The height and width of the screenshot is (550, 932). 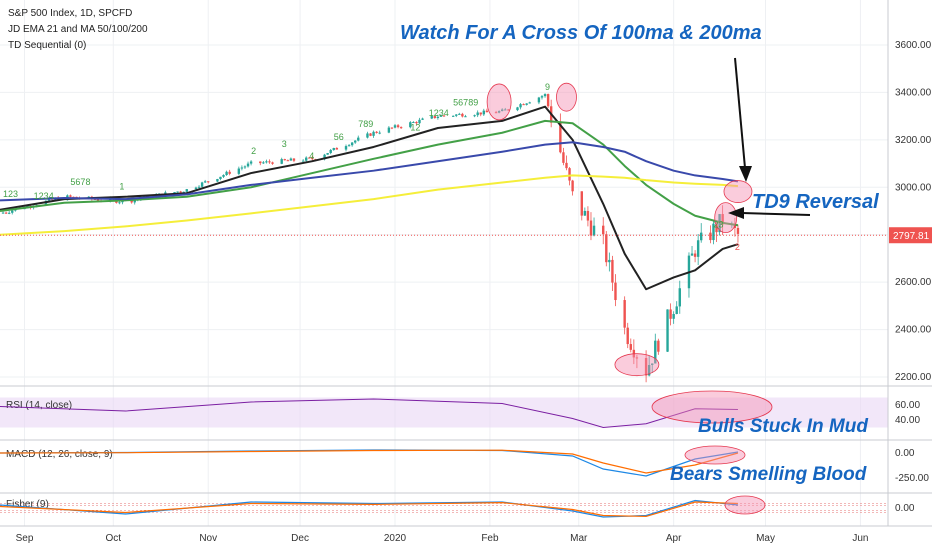 I want to click on last-price-label: 2797.81, so click(x=911, y=236).